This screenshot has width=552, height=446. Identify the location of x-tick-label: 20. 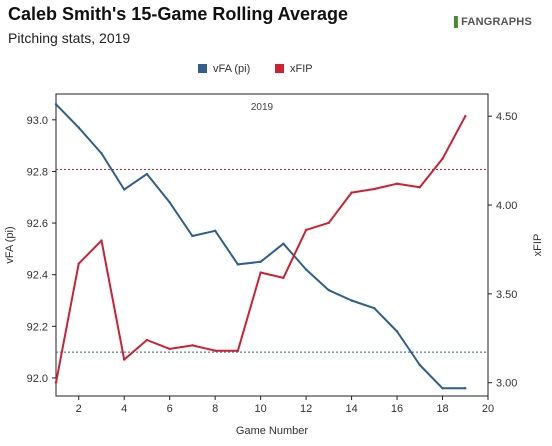
(488, 409).